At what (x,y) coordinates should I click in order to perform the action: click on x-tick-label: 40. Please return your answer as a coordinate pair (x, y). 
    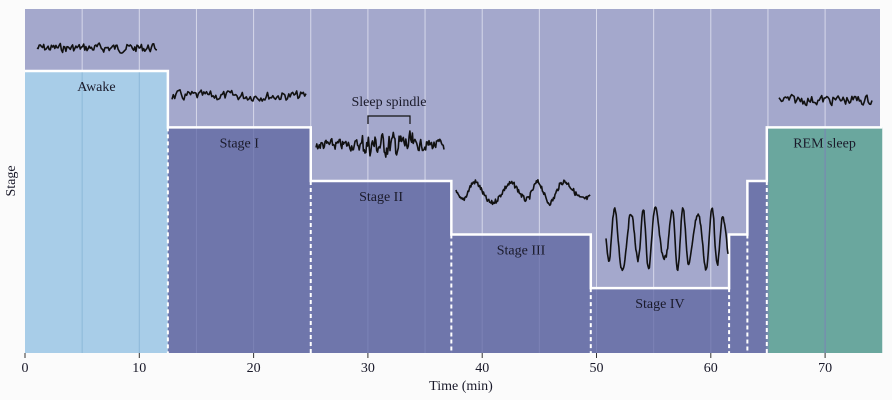
    Looking at the image, I should click on (482, 368).